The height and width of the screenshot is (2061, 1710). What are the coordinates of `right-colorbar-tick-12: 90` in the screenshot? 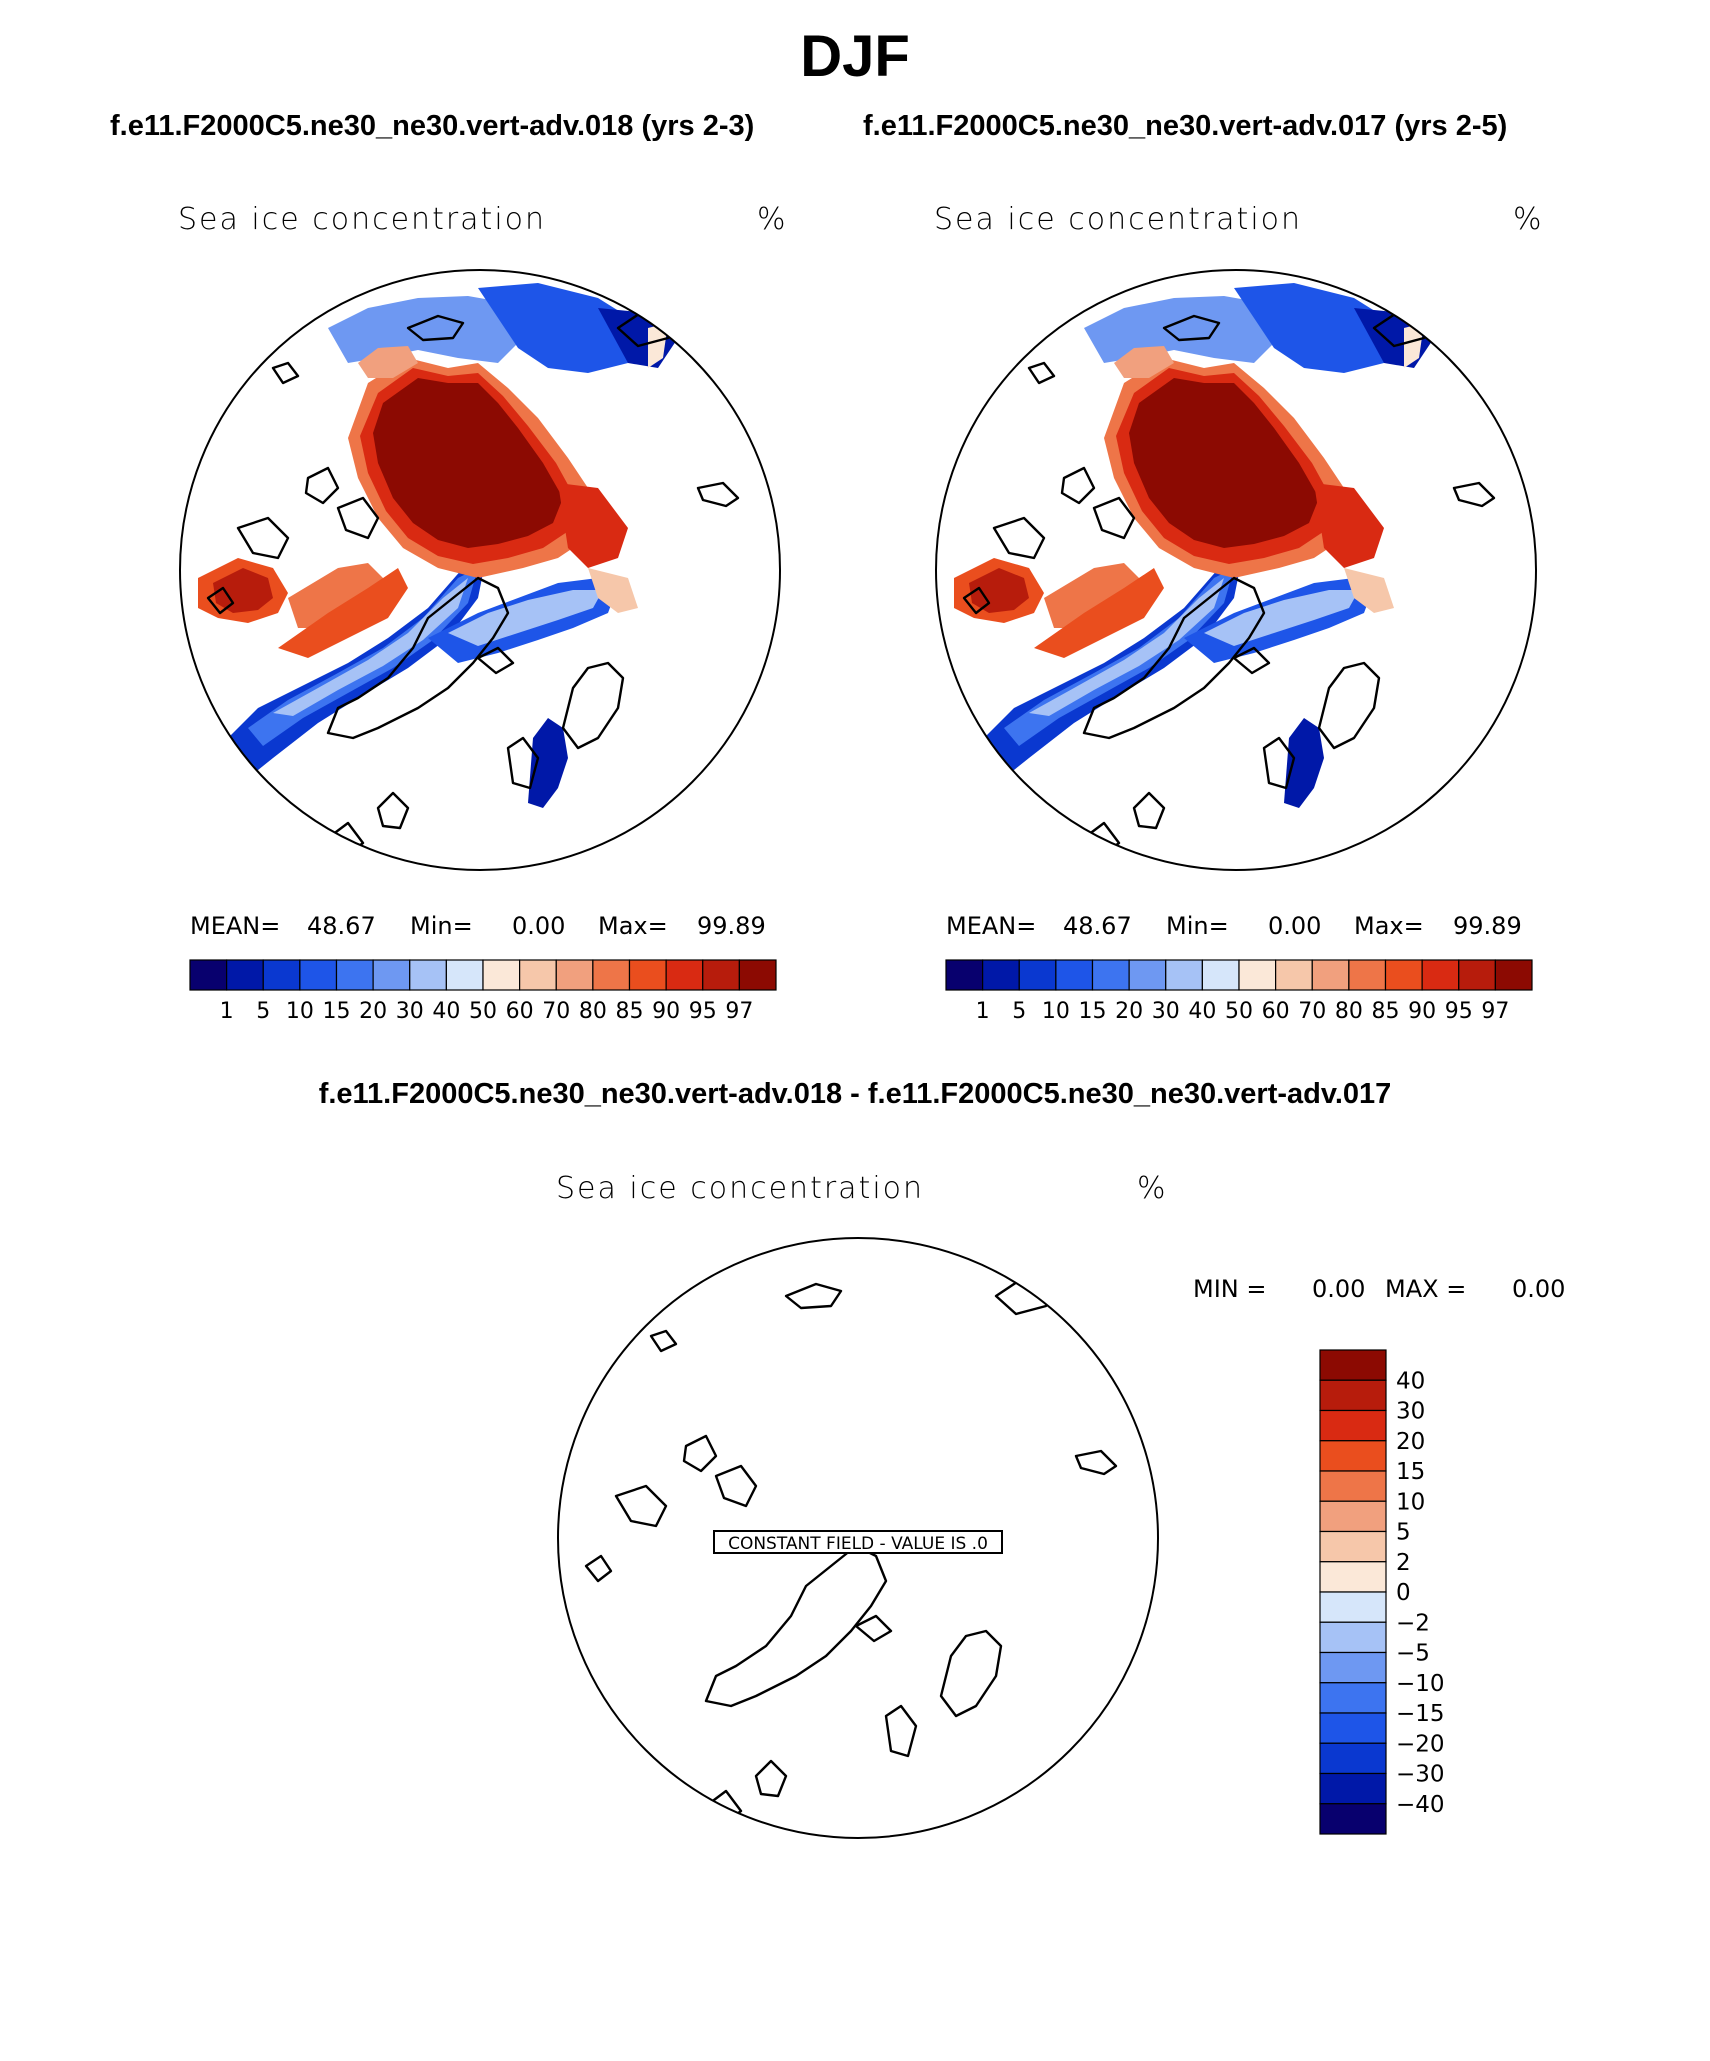 It's located at (1422, 1011).